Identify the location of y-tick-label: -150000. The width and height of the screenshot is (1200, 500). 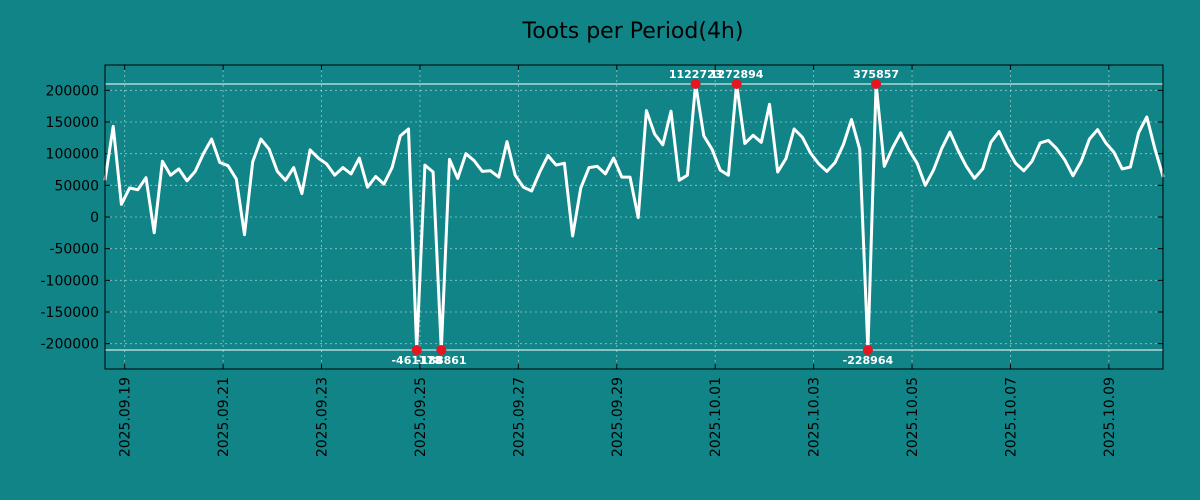
(70, 313).